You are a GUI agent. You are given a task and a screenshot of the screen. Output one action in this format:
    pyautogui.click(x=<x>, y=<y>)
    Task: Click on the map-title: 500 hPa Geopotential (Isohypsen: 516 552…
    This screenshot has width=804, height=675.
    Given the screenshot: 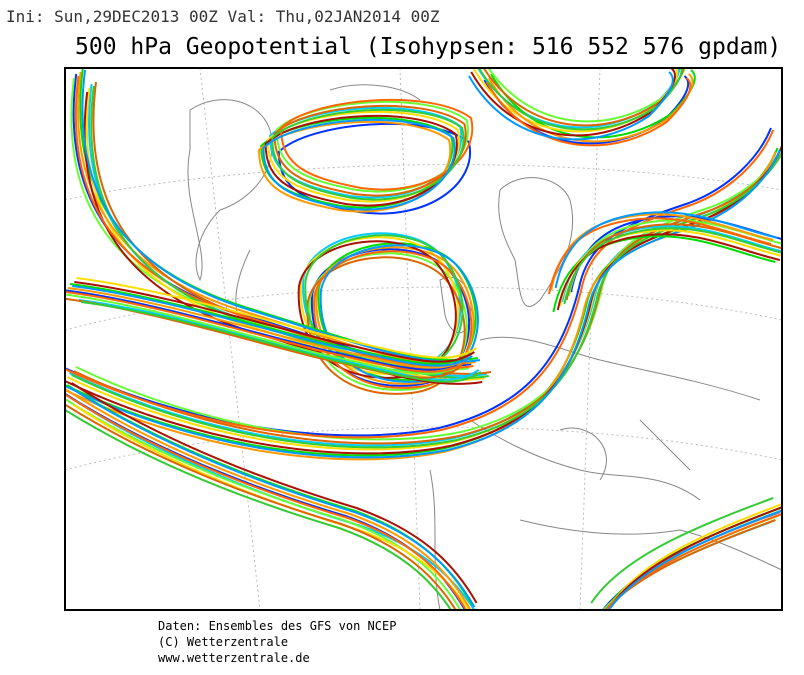 What is the action you would take?
    pyautogui.click(x=428, y=47)
    